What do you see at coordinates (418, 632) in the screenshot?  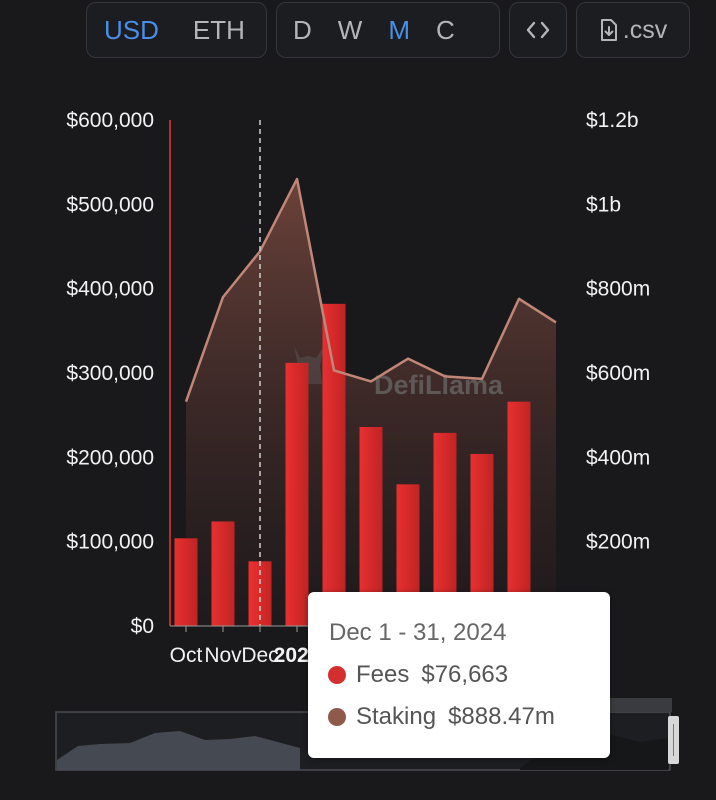 I see `tooltip-date: Dec 1 - 31, 2024` at bounding box center [418, 632].